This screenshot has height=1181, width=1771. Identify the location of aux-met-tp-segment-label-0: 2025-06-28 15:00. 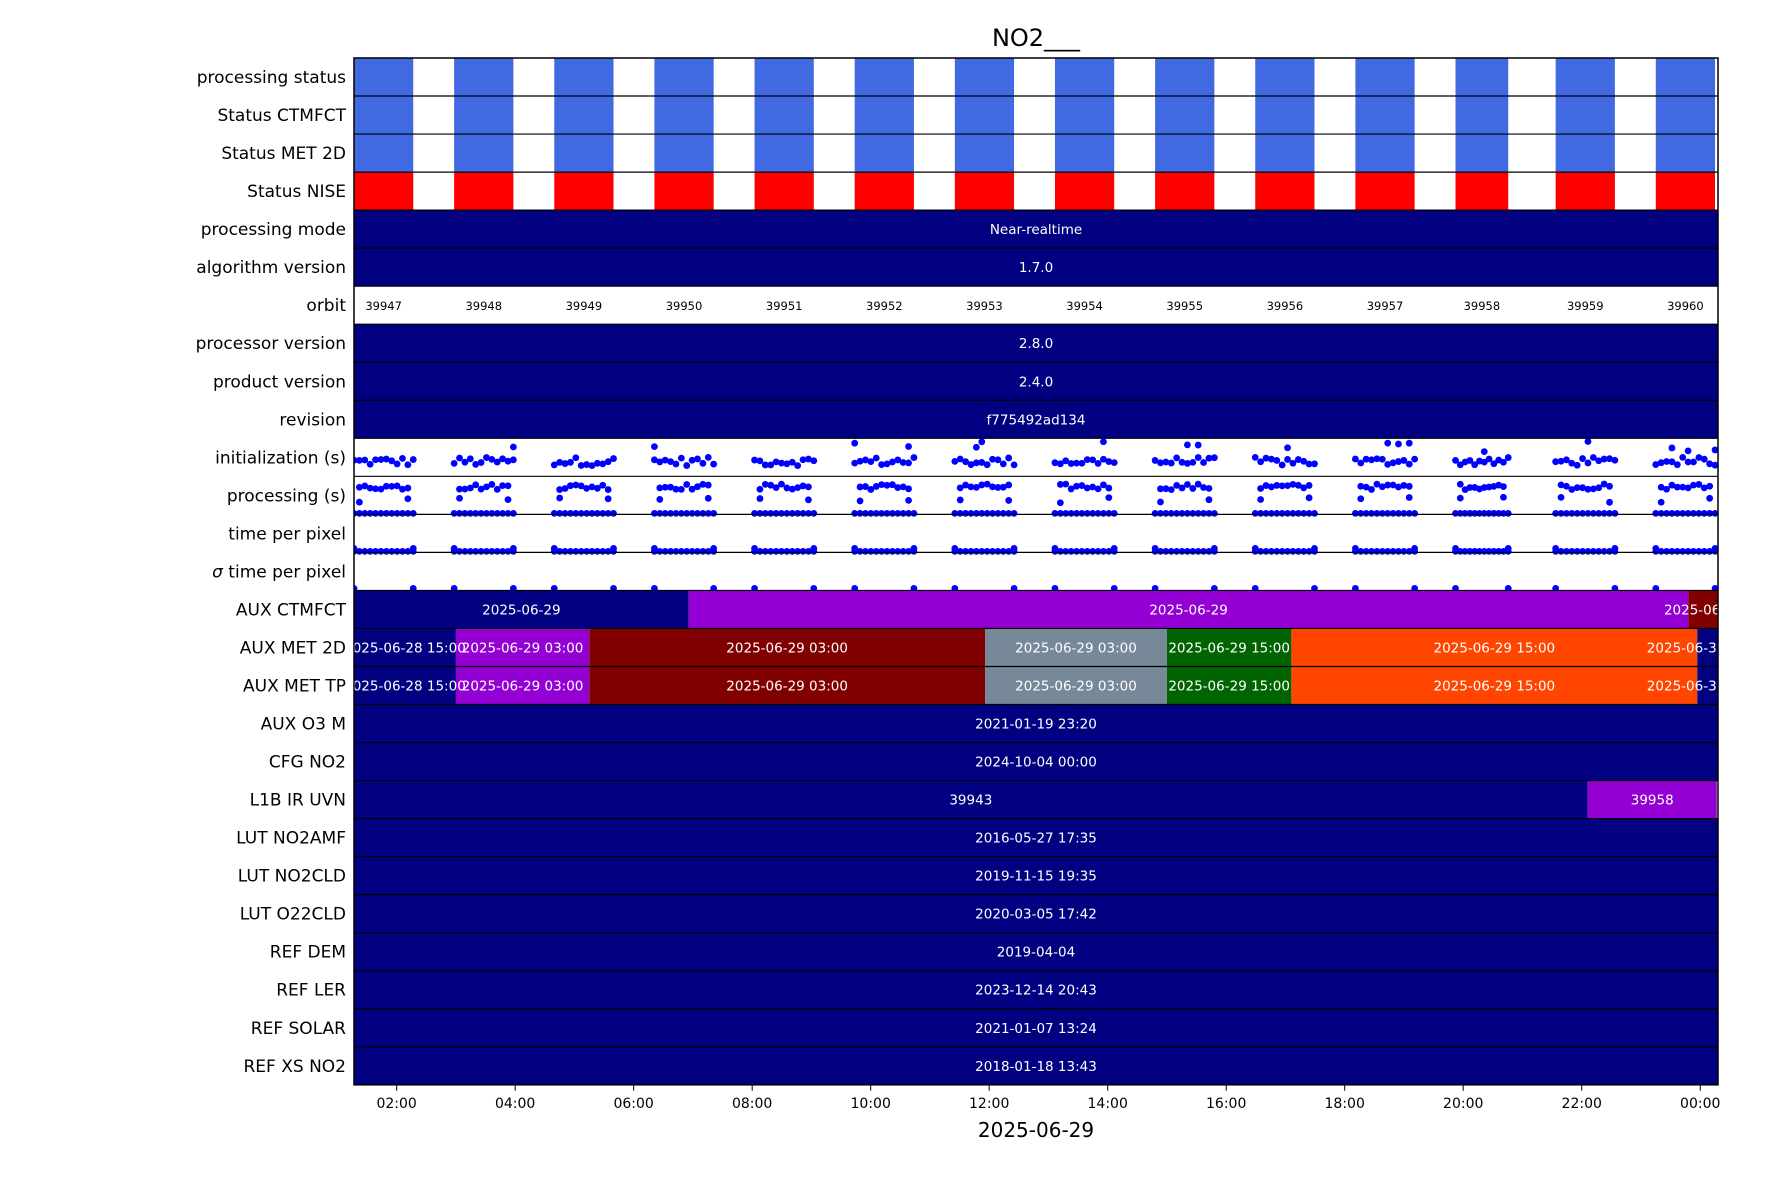
(405, 686).